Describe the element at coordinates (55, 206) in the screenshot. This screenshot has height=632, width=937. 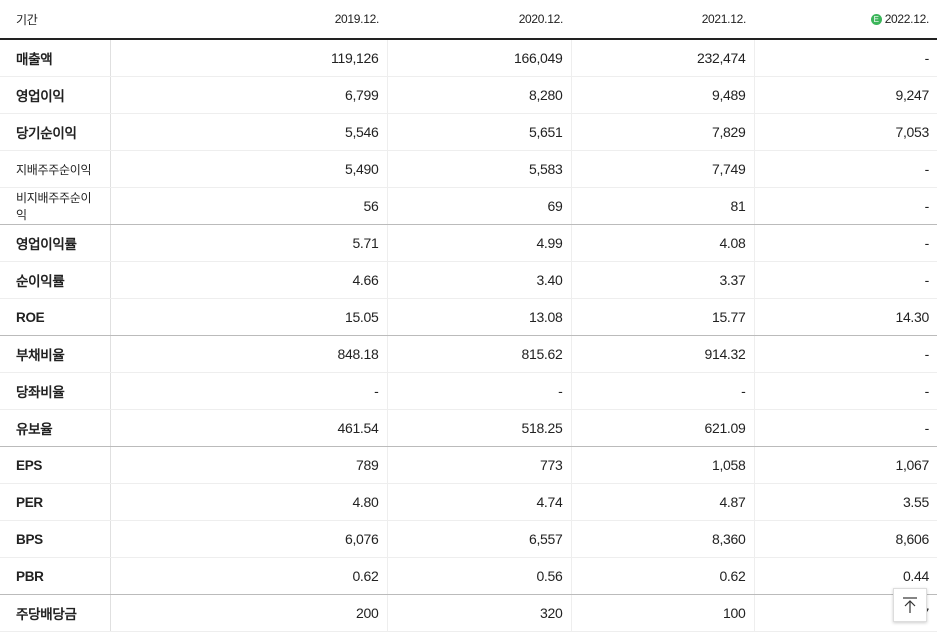
I see `row-label: 비지배주주순이익` at that location.